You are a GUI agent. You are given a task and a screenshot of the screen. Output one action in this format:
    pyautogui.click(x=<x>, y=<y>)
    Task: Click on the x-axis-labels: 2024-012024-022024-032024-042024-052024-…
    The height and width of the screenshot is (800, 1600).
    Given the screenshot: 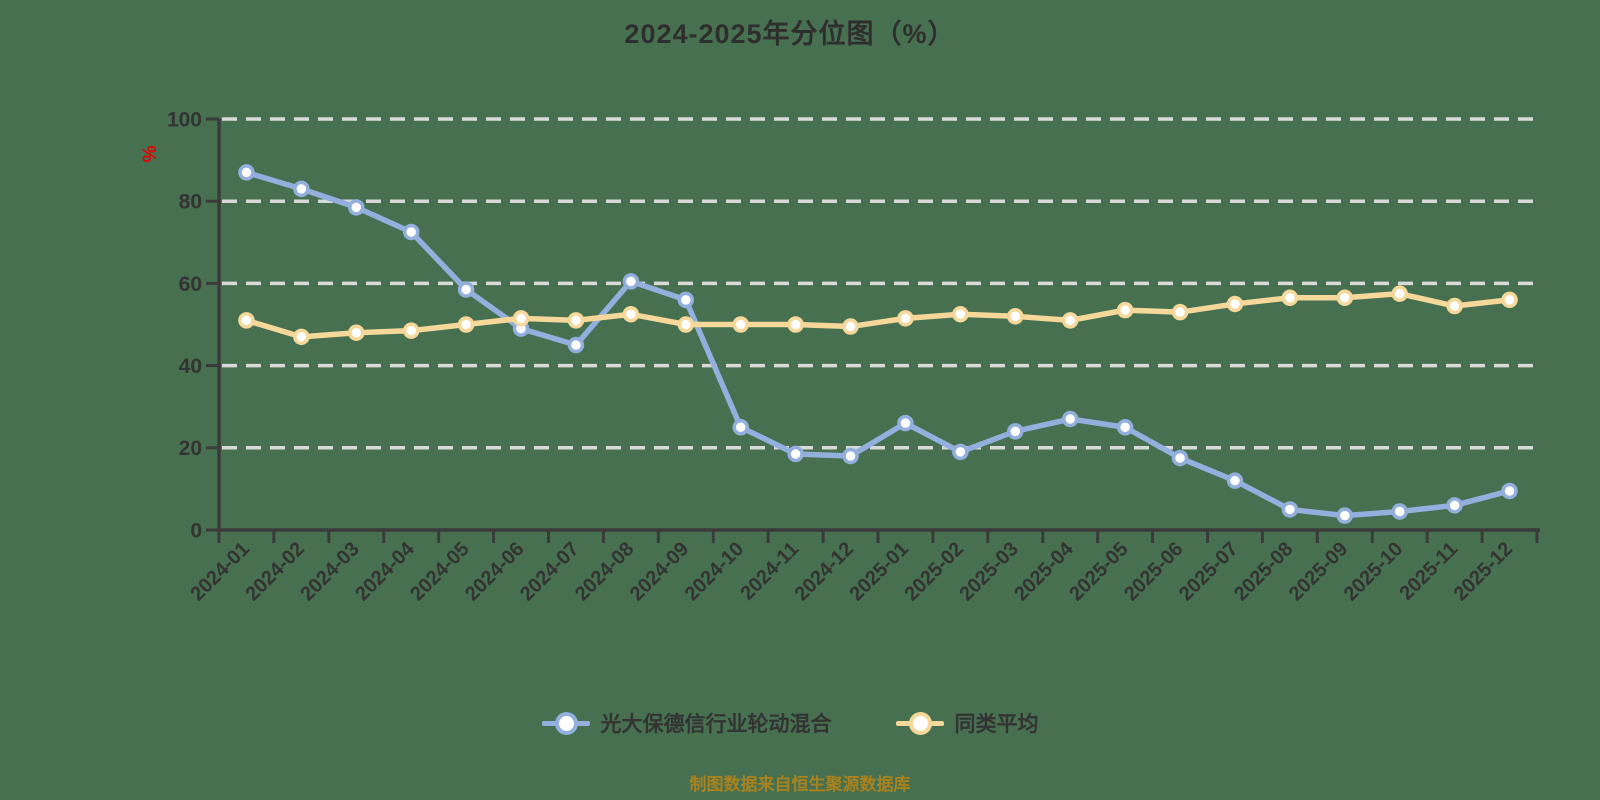 What is the action you would take?
    pyautogui.click(x=852, y=571)
    